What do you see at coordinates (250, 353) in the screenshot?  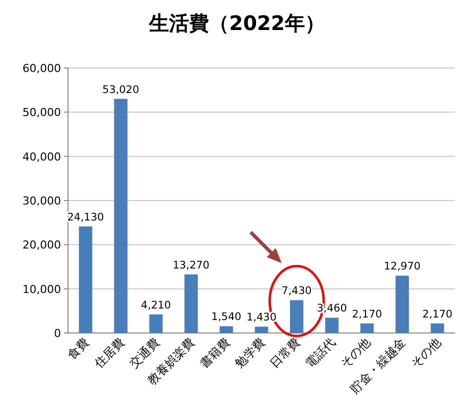 I see `x-tick-label: 勉学費` at bounding box center [250, 353].